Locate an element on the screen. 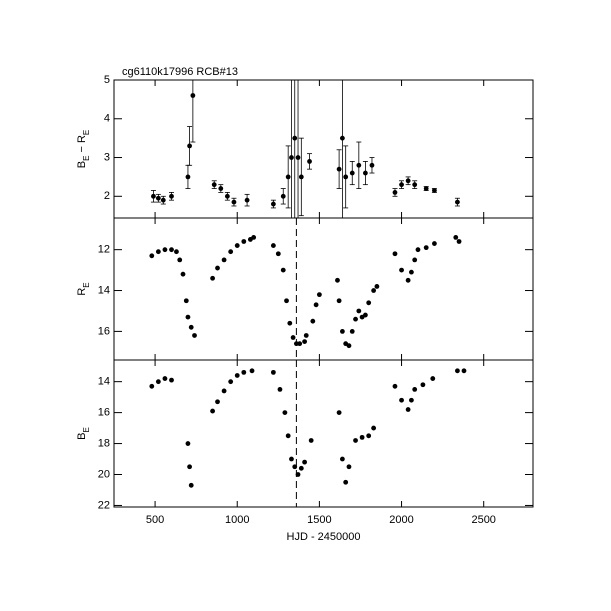  y-tick-label: 3 is located at coordinates (107, 157).